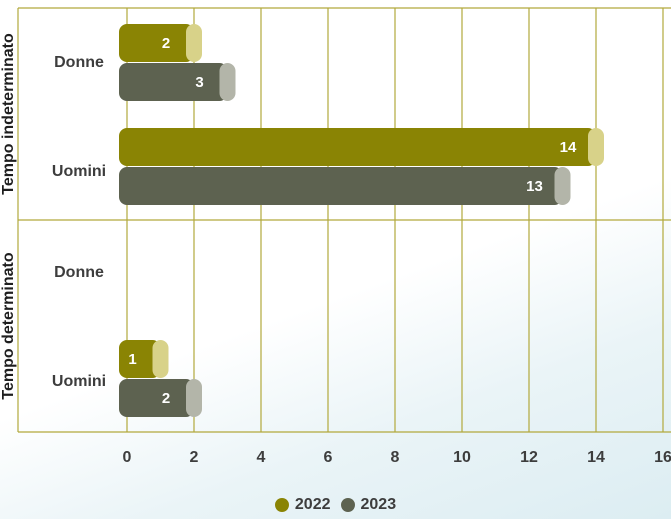 This screenshot has height=519, width=671. Describe the element at coordinates (194, 43) in the screenshot. I see `bar-cap-0-0-2022` at that location.